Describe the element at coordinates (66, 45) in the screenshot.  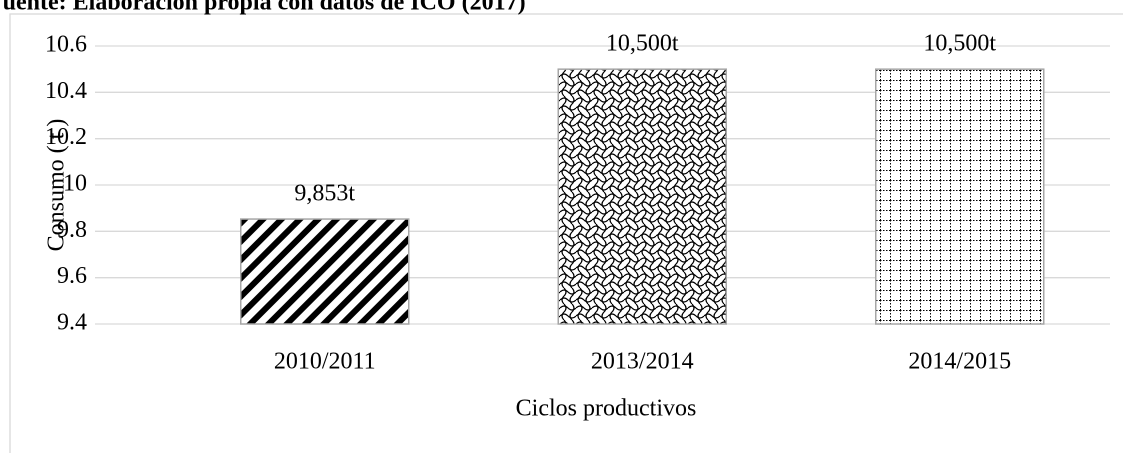
I see `y-tick-label: 10.6` at that location.